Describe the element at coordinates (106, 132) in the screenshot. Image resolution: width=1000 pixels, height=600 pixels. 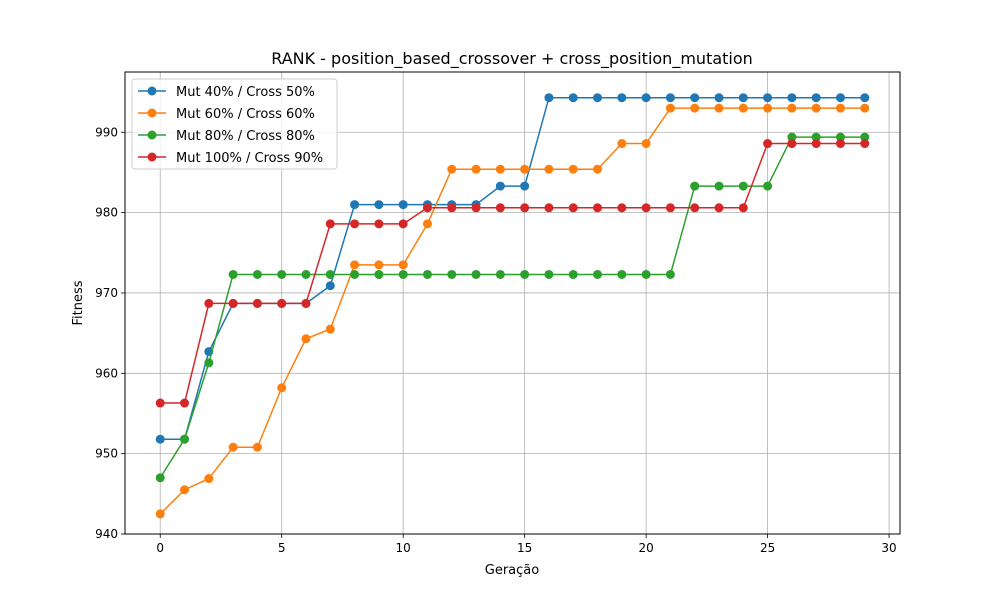
I see `y-tick-label: 990` at that location.